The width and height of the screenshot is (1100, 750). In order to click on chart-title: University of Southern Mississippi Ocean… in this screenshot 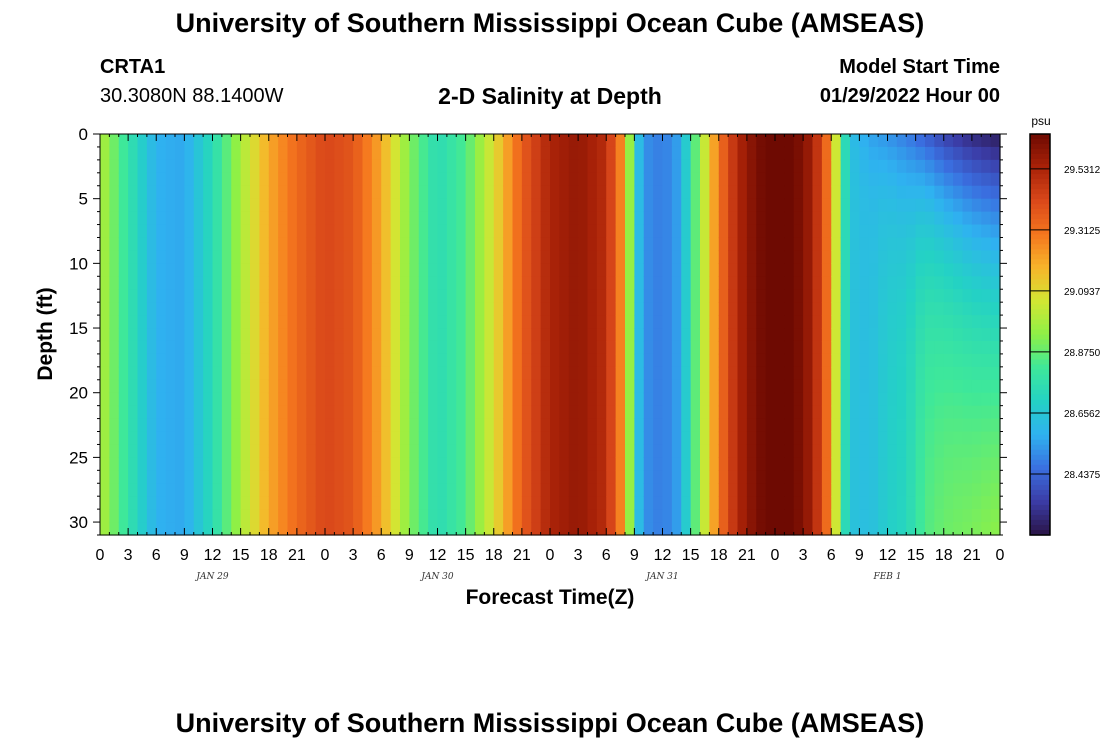, I will do `click(550, 23)`.